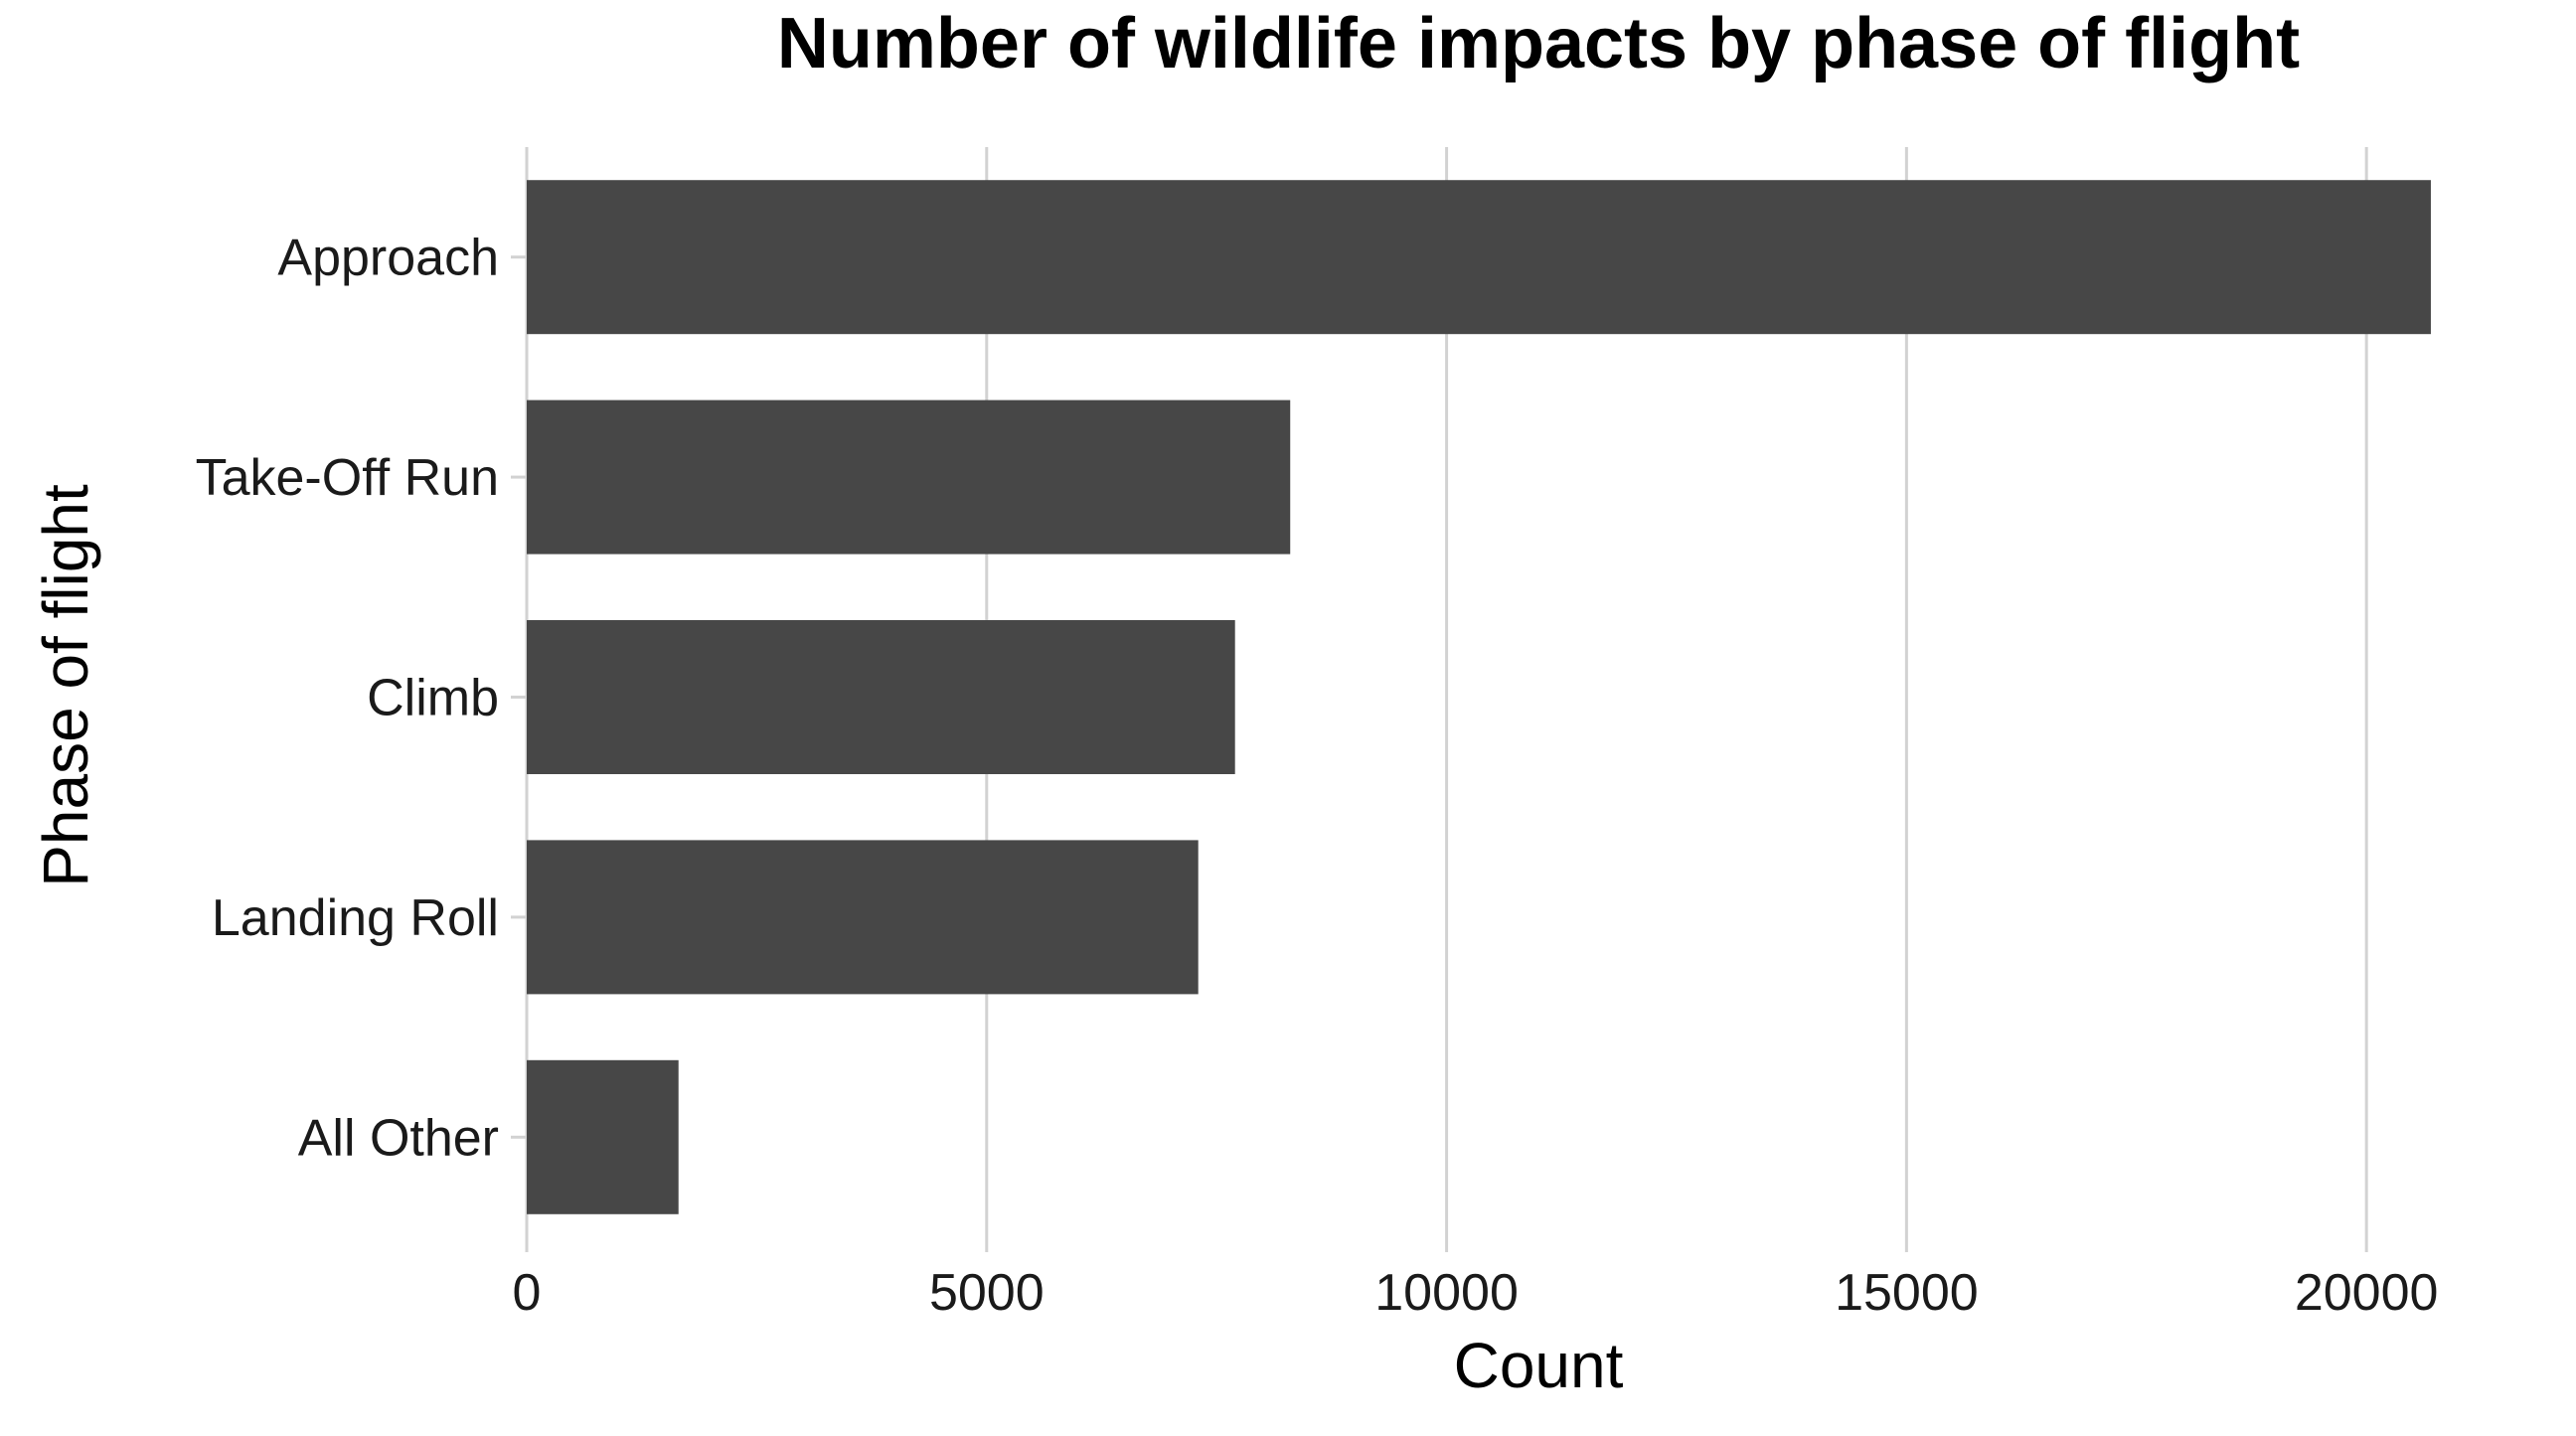 The height and width of the screenshot is (1436, 2576). I want to click on x-tick-label: 10000, so click(1446, 1293).